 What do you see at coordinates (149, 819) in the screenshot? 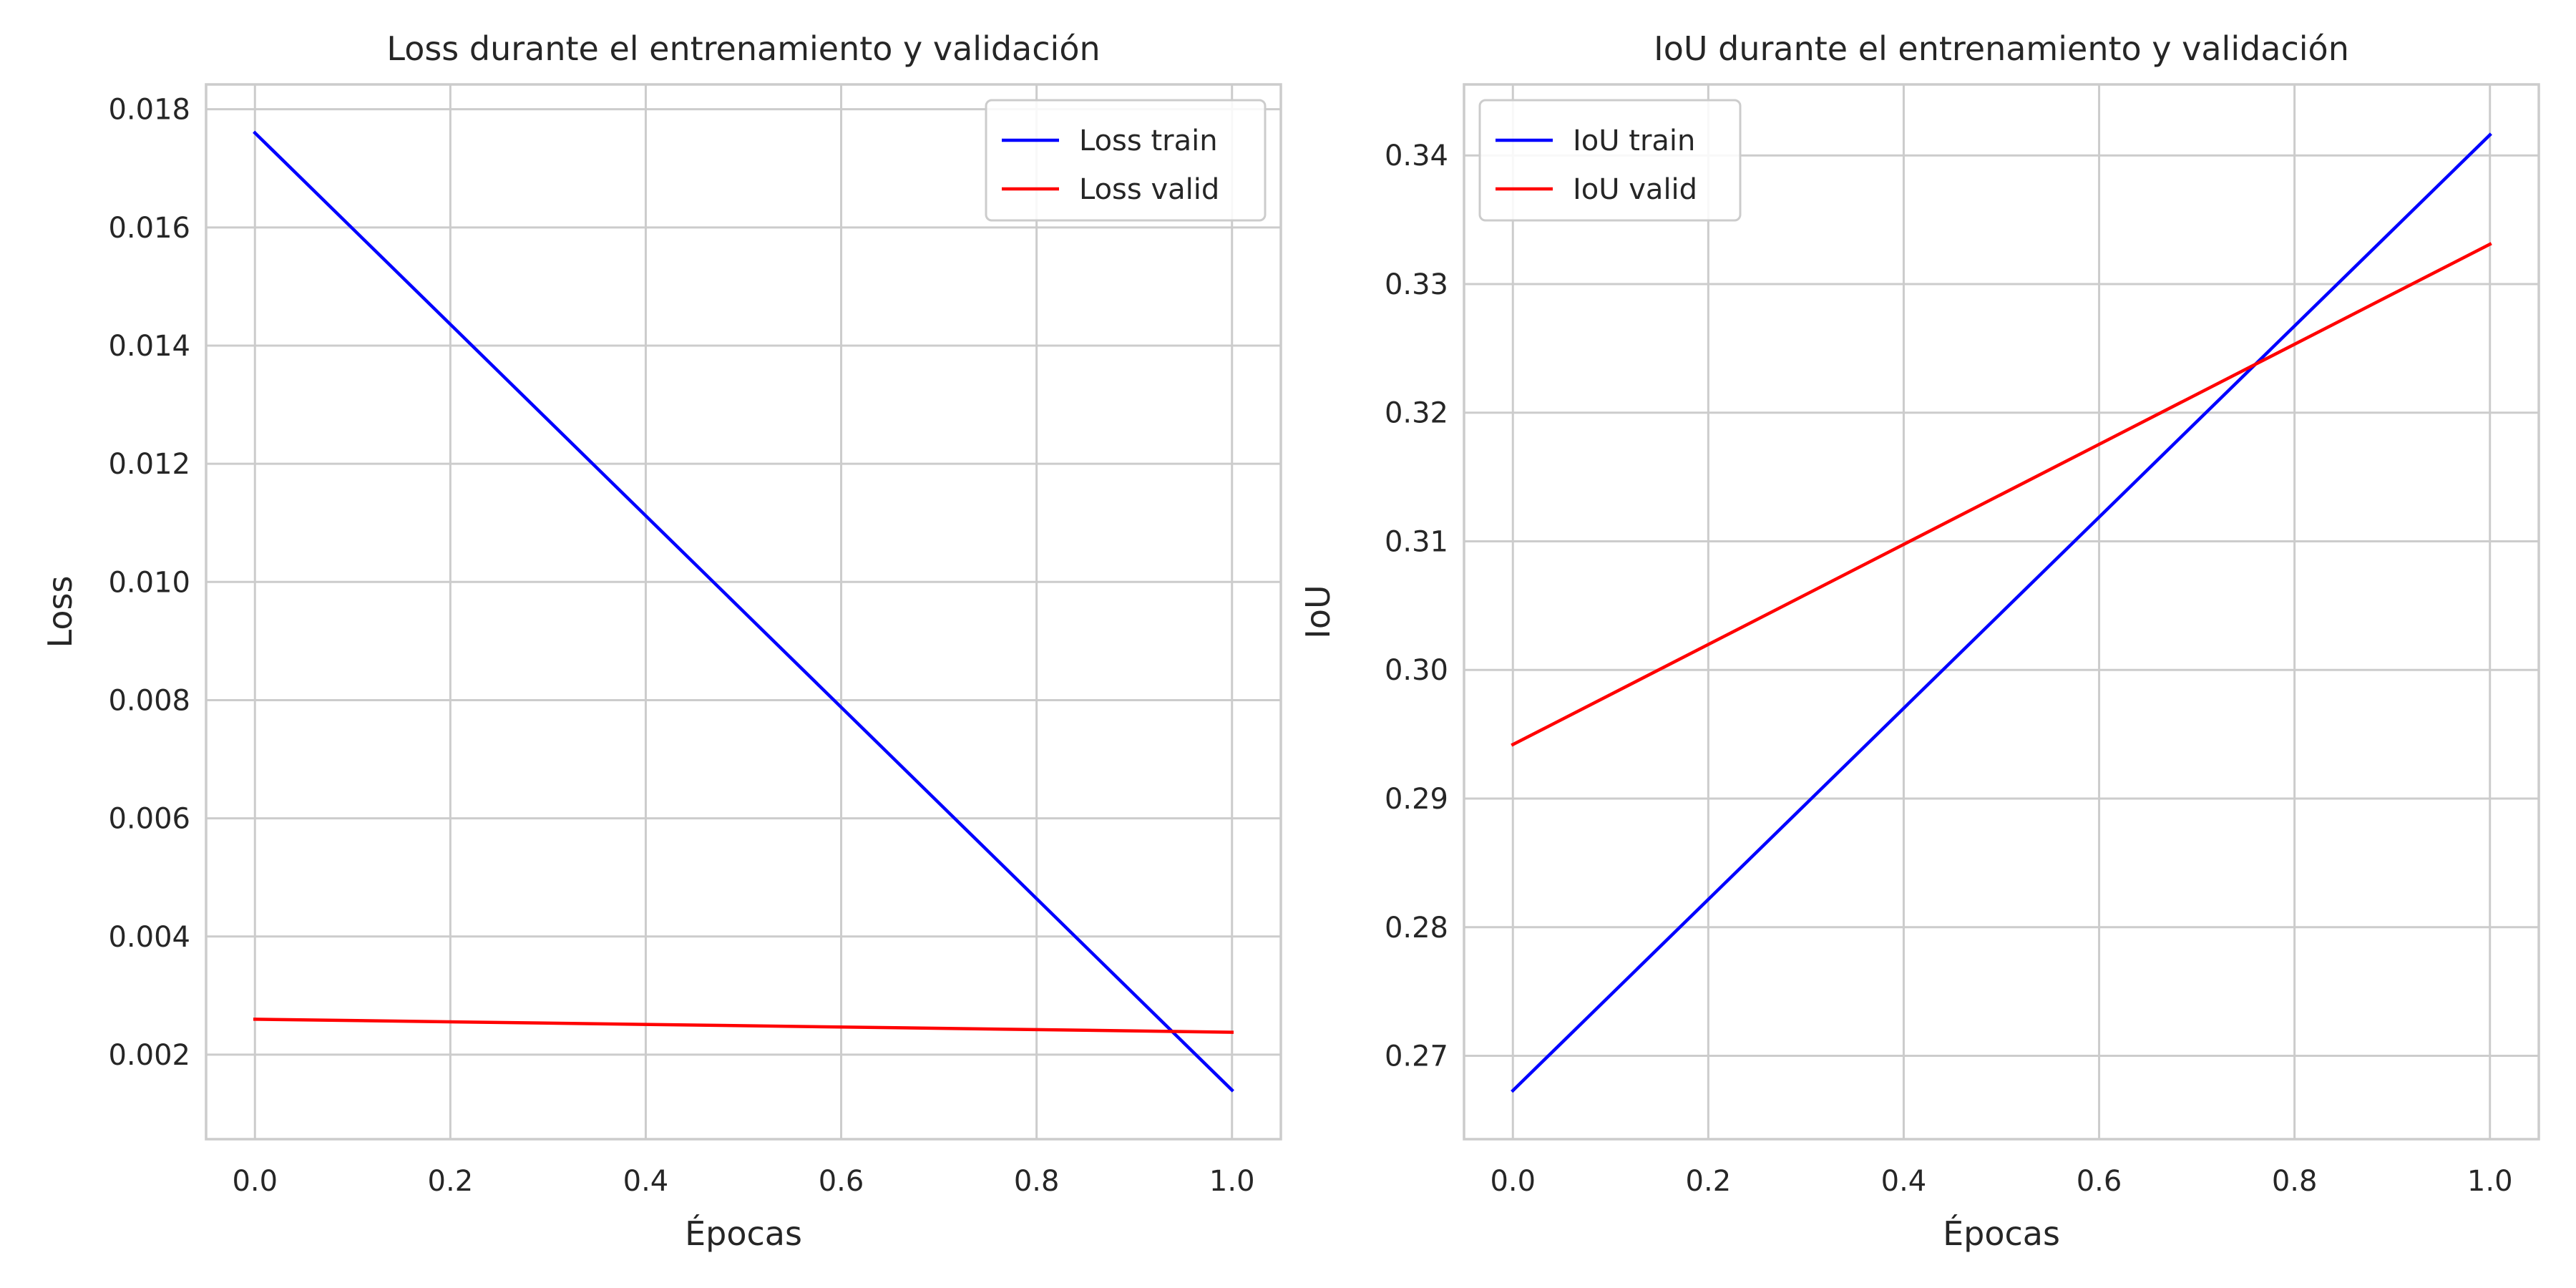
I see `y-tick-label: 0.006` at bounding box center [149, 819].